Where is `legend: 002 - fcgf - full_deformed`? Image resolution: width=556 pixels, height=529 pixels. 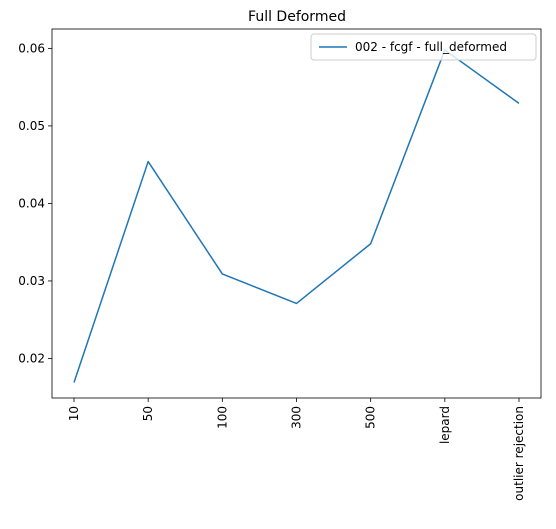 legend: 002 - fcgf - full_deformed is located at coordinates (423, 47).